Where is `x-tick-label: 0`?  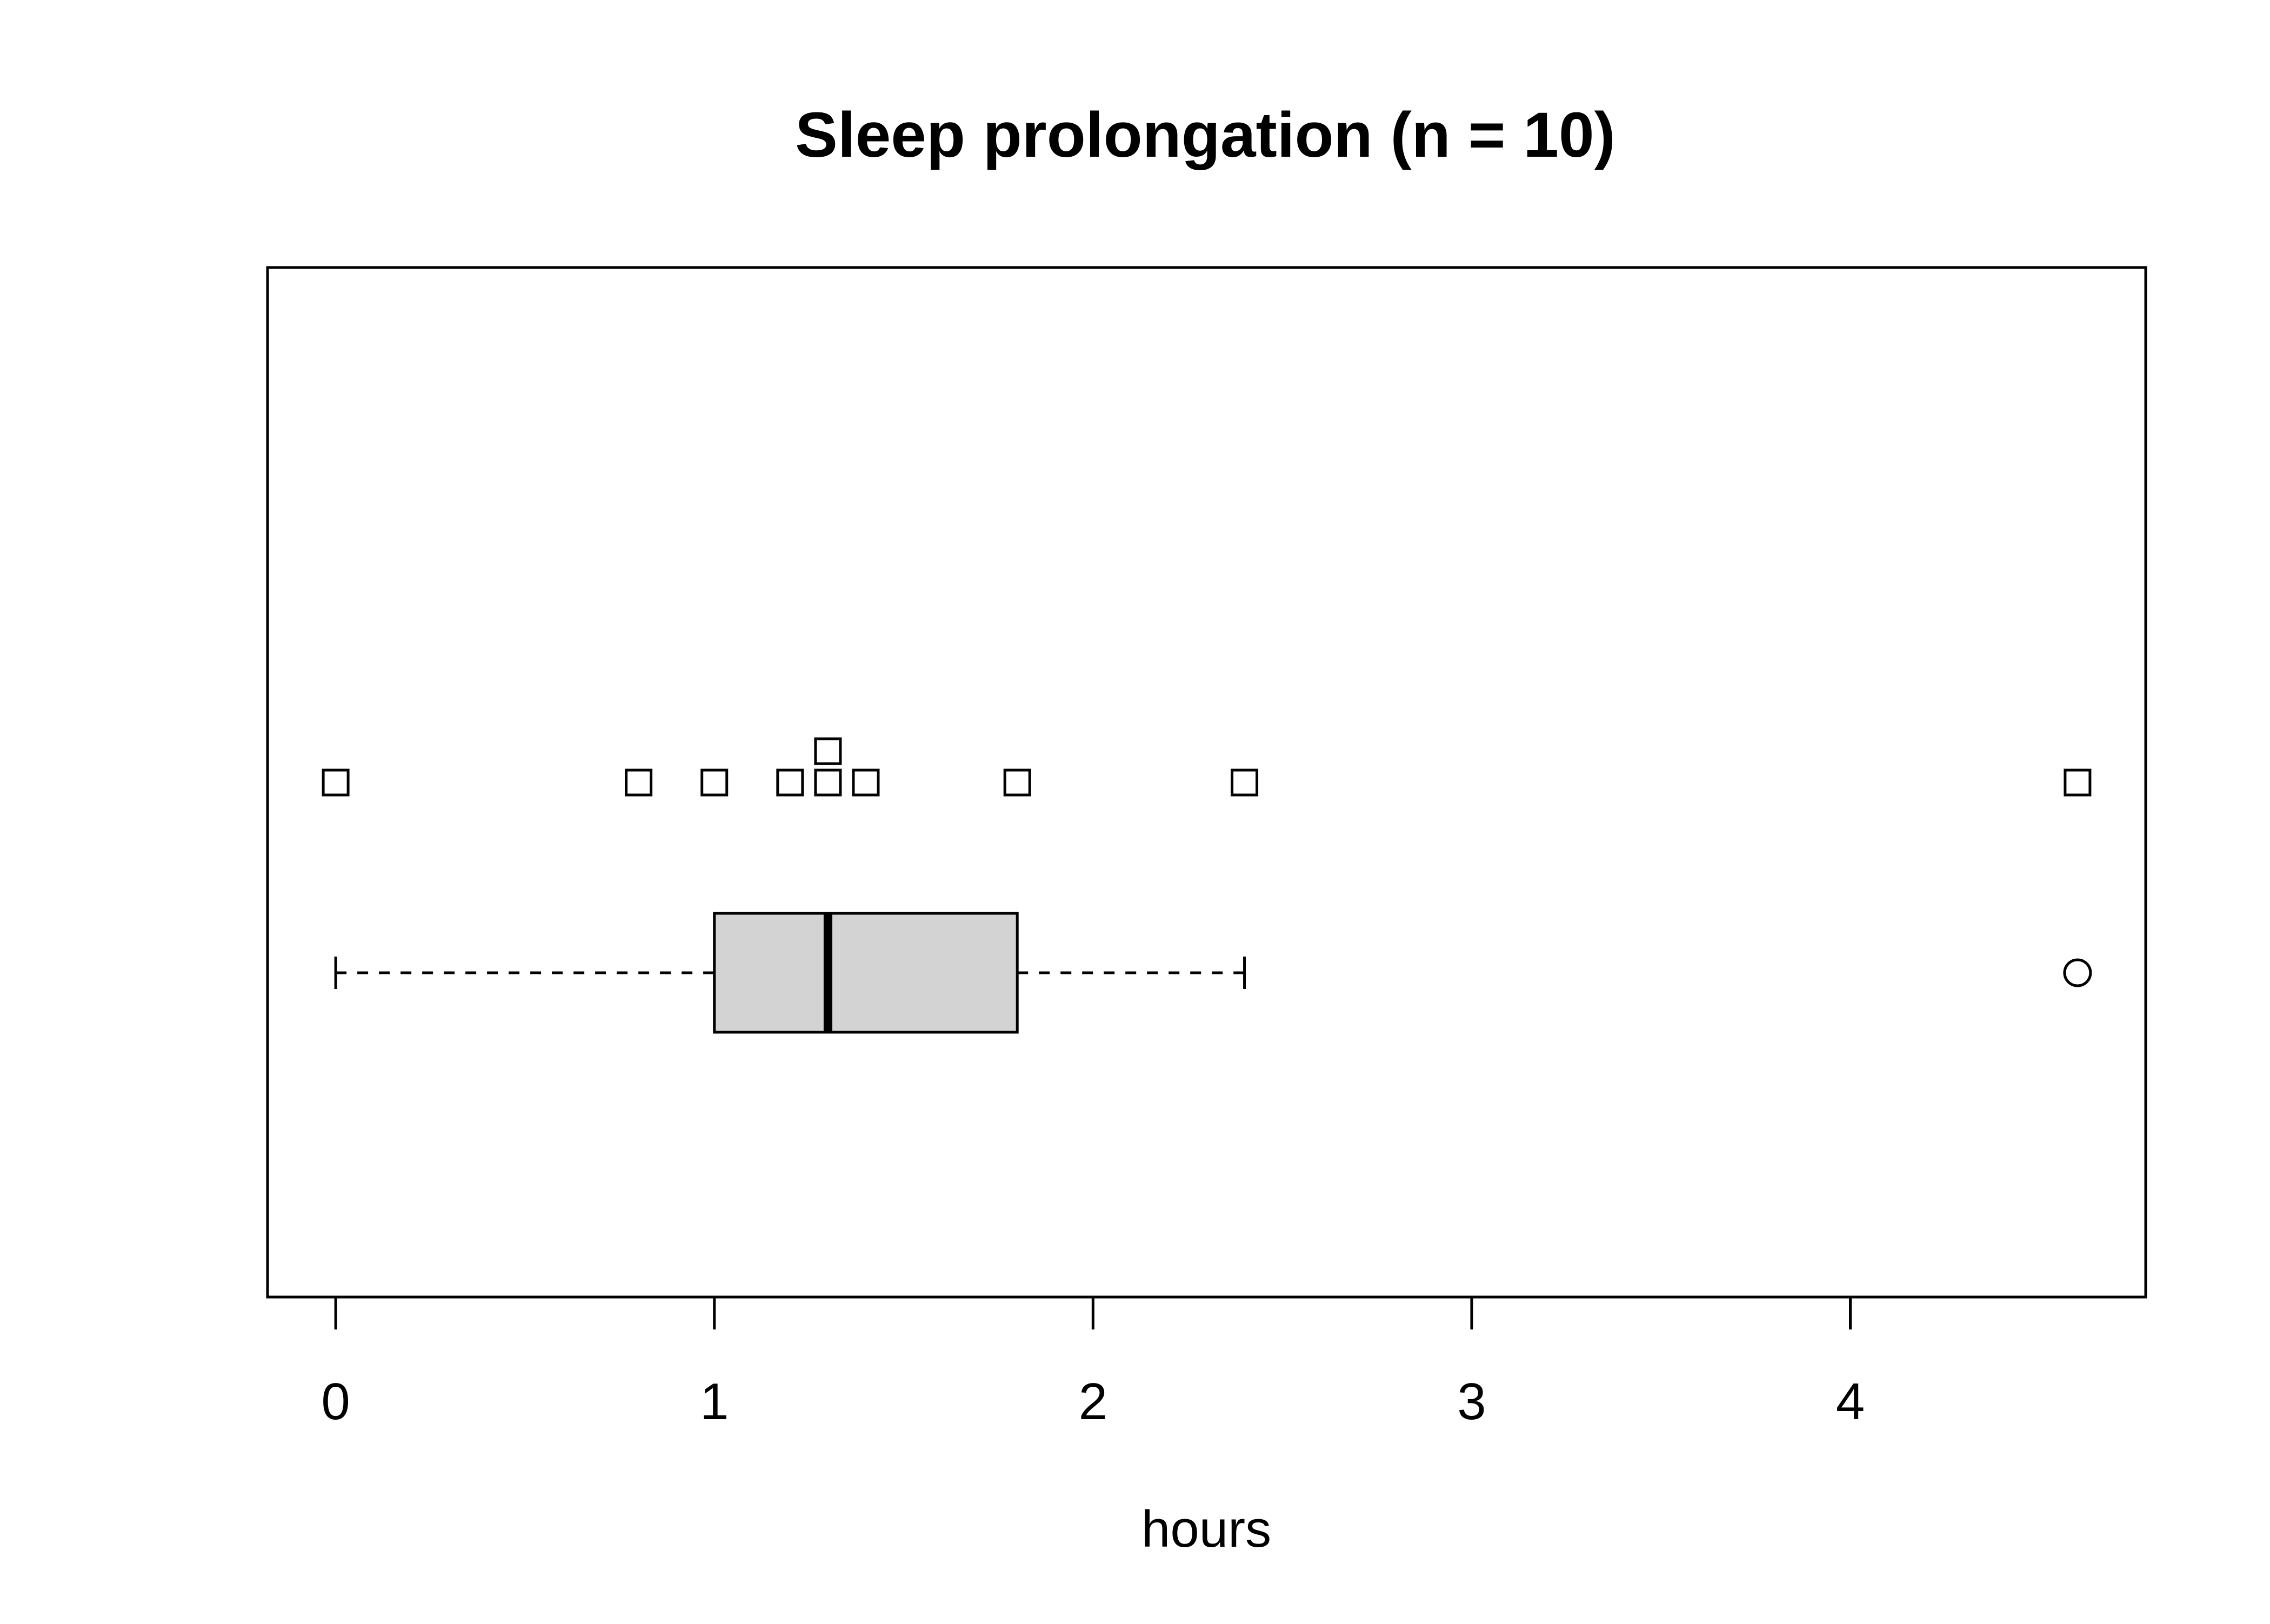
x-tick-label: 0 is located at coordinates (335, 1402).